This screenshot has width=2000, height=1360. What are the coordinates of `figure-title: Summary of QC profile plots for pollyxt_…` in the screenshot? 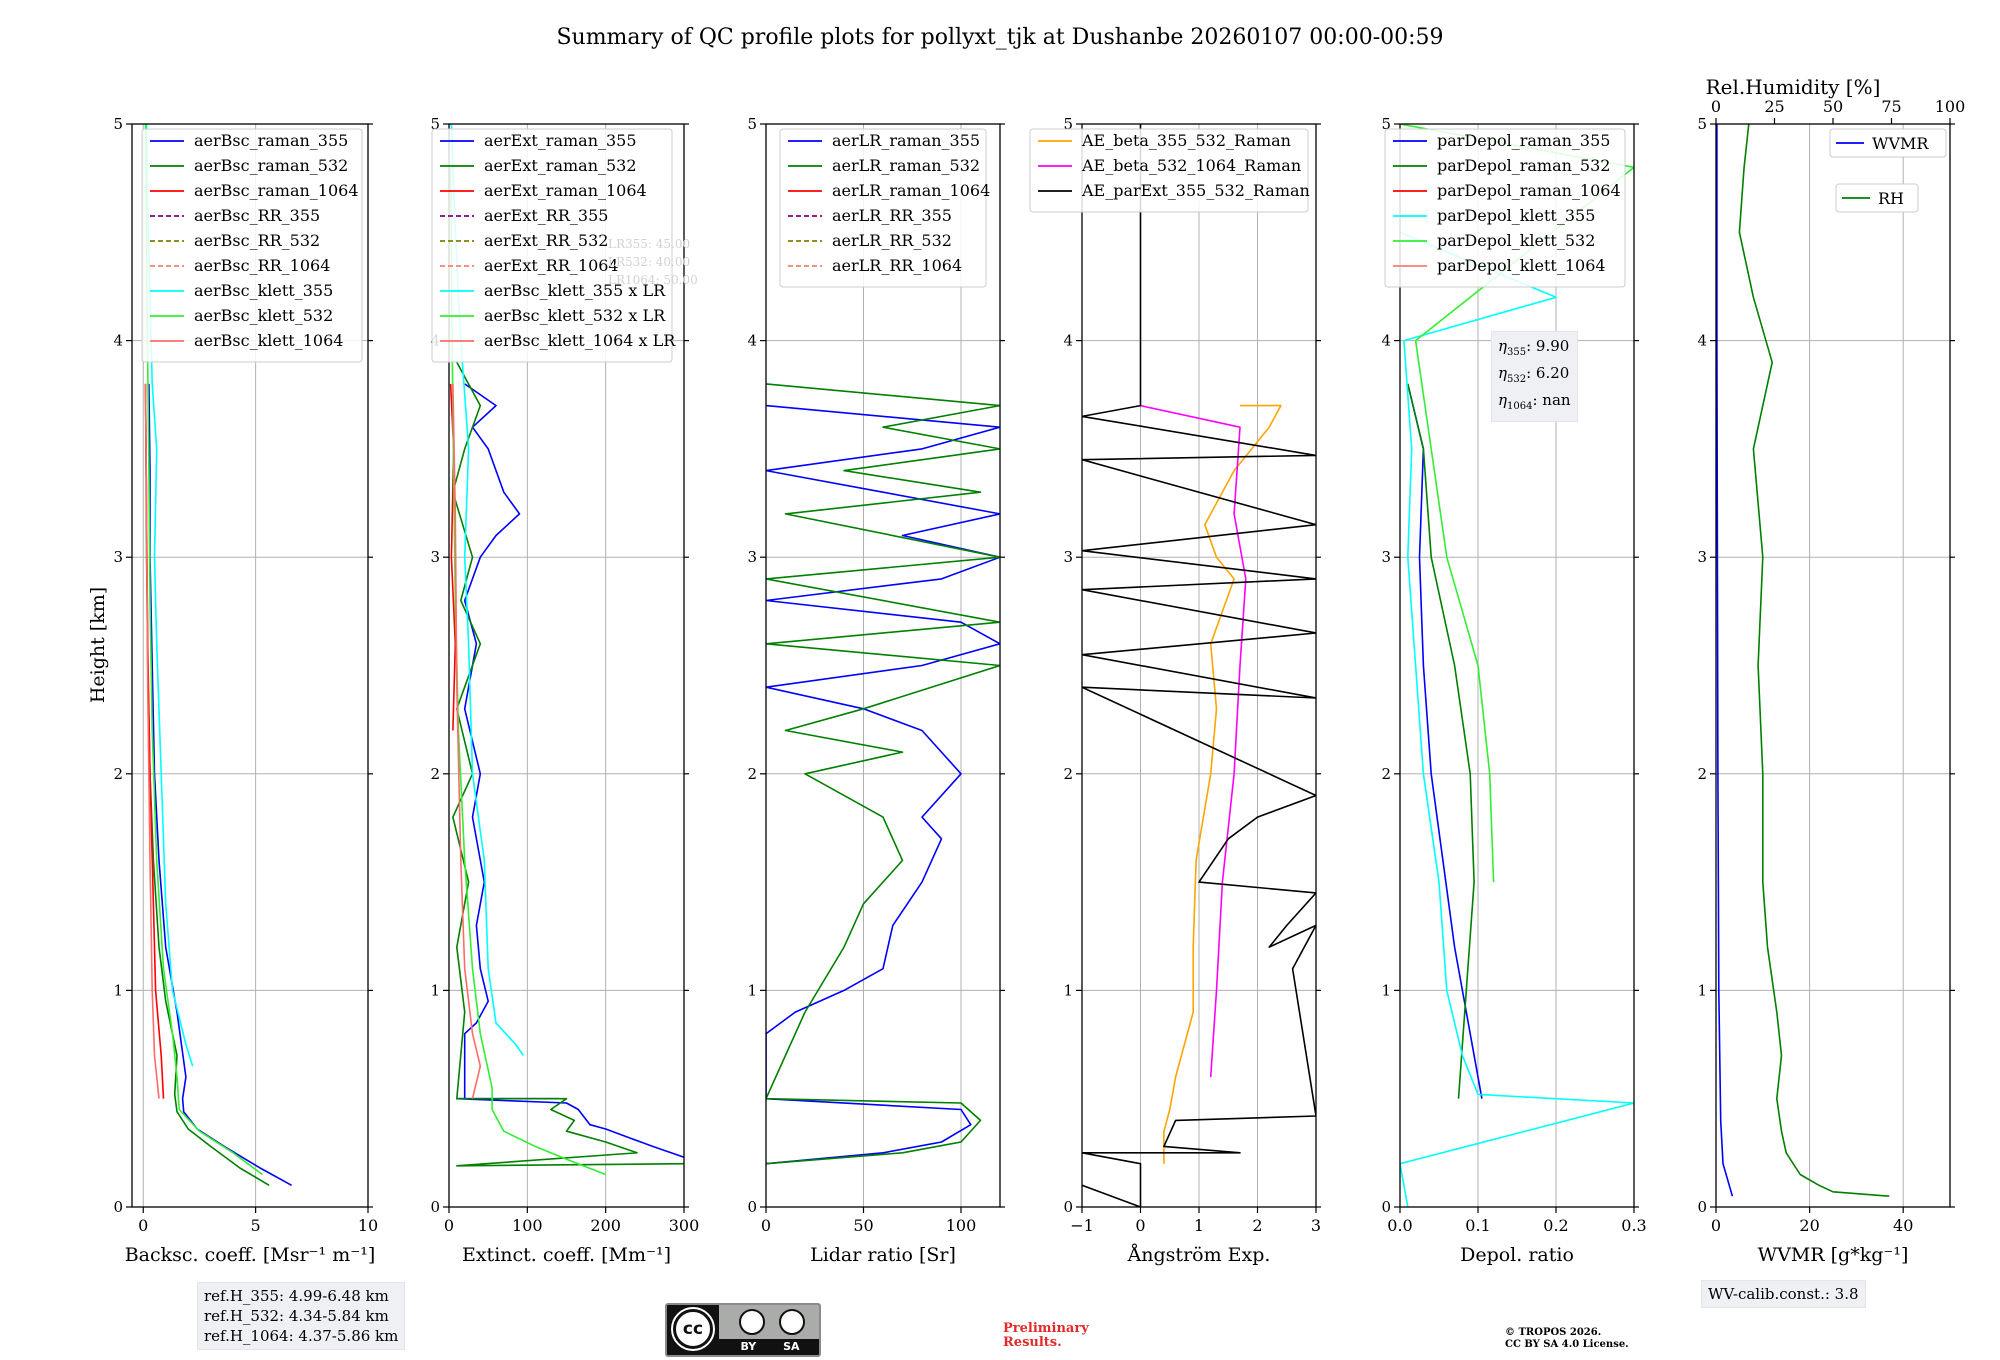 It's located at (999, 37).